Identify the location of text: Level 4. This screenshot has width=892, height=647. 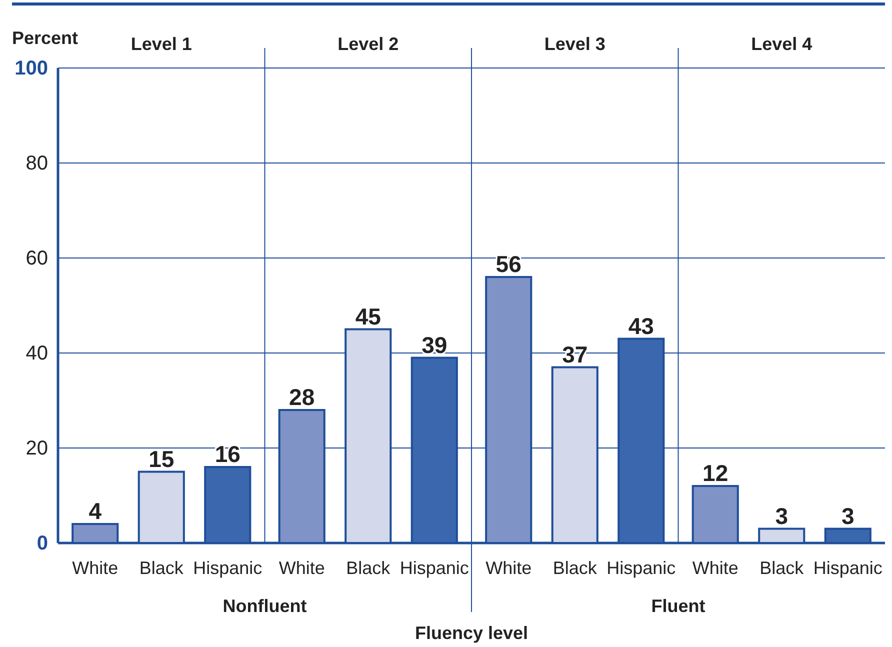
(781, 44).